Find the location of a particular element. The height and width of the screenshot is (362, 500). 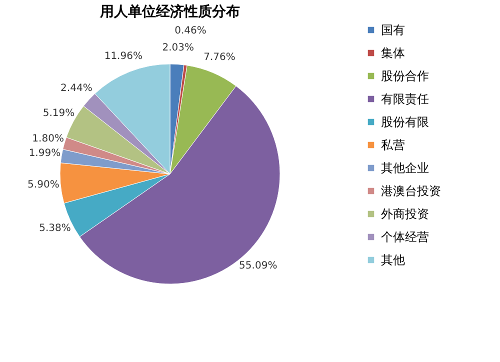

legend-label: 外商投资 is located at coordinates (405, 214).